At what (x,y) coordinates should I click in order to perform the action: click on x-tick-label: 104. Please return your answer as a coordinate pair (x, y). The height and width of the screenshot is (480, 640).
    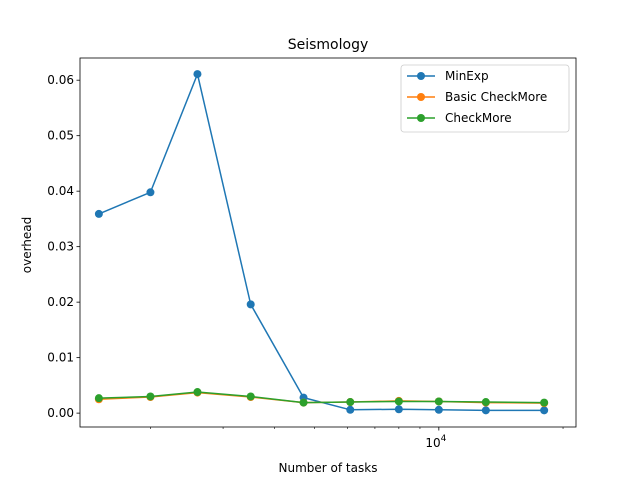
    Looking at the image, I should click on (435, 442).